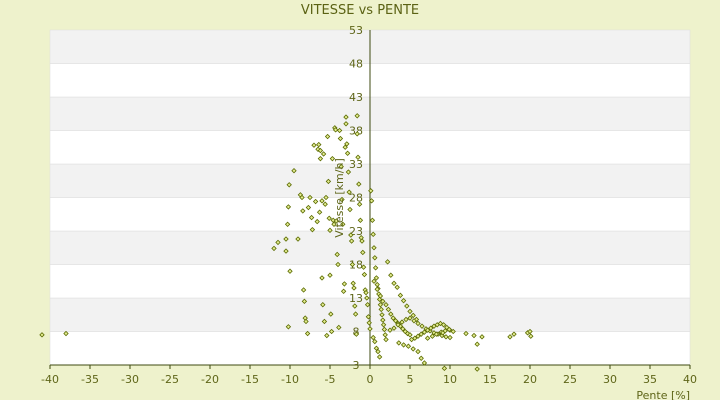 This screenshot has height=400, width=720. I want to click on y-axis-label: Vitesse [km/h], so click(339, 198).